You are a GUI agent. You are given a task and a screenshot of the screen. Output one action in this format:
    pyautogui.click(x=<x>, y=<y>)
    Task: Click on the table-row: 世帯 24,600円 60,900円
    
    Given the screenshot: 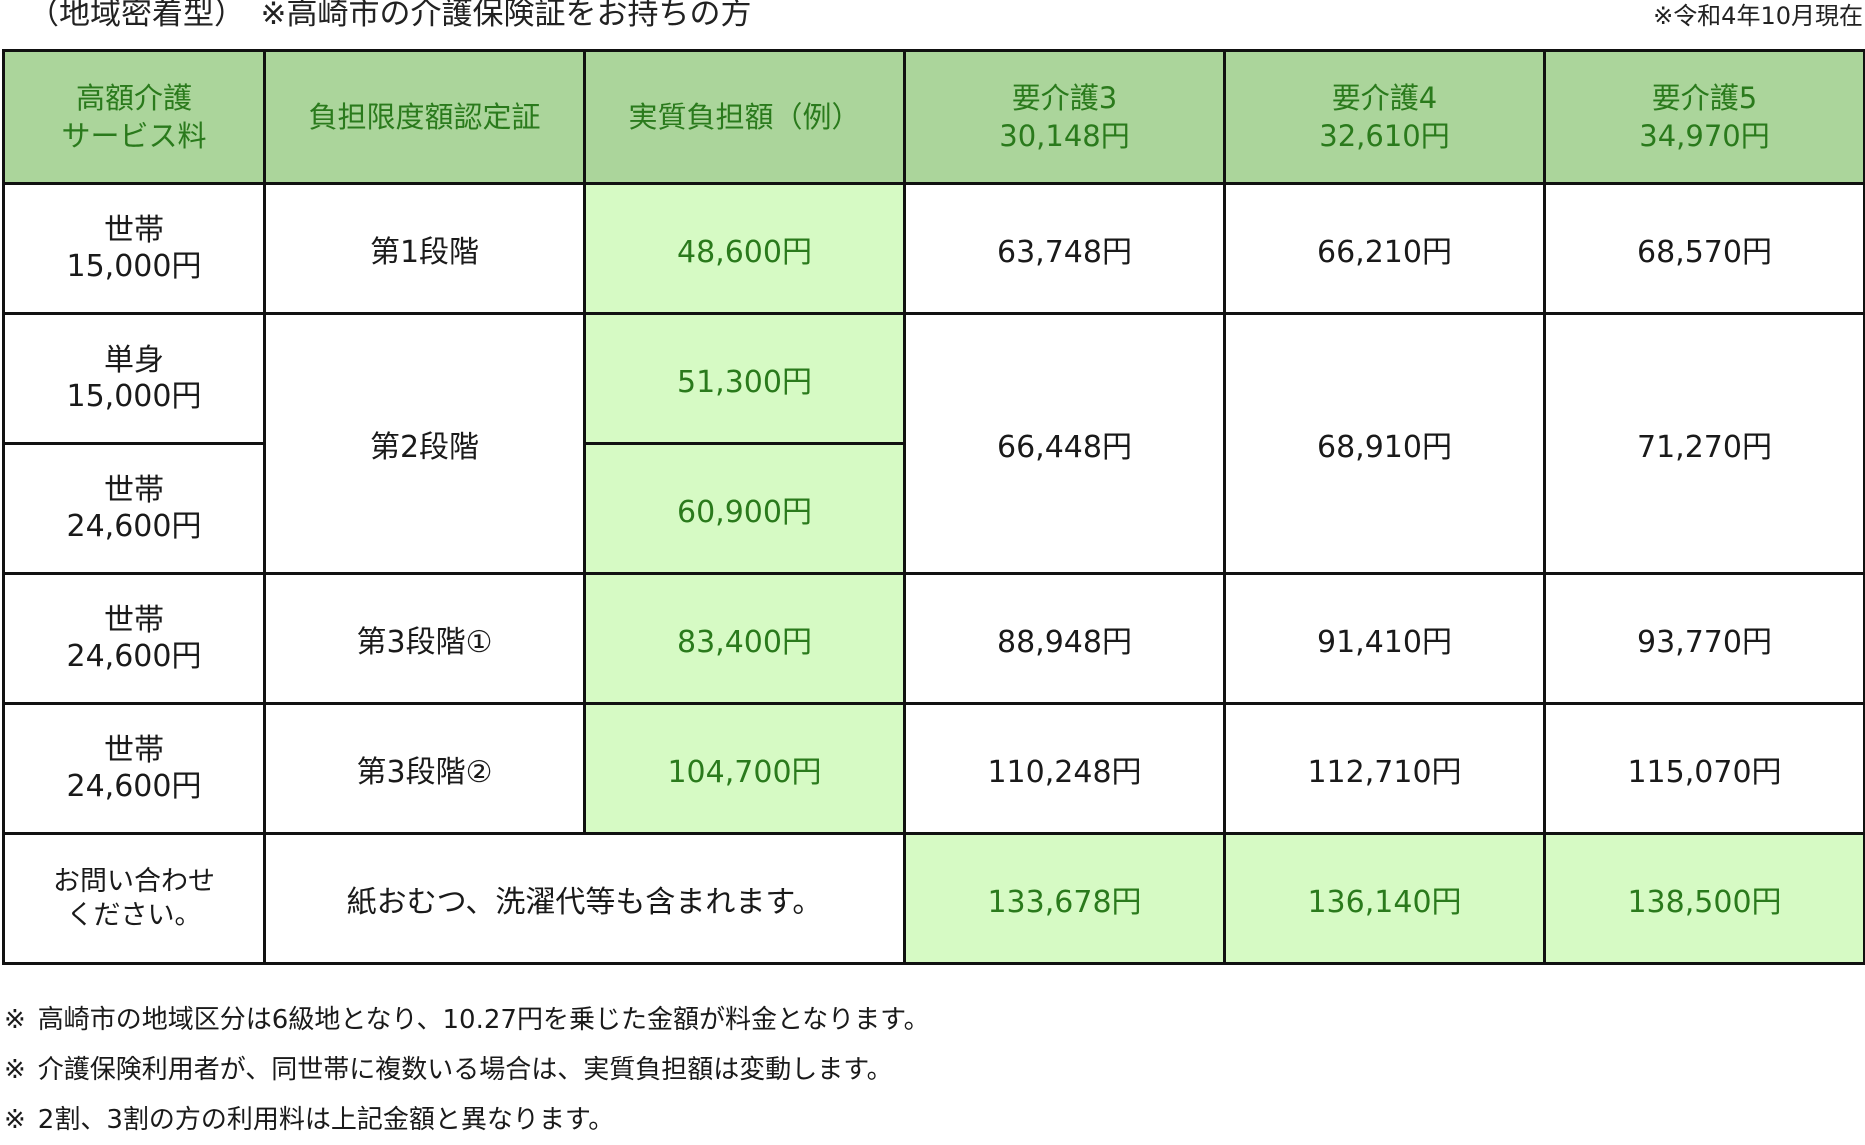 What is the action you would take?
    pyautogui.click(x=933, y=508)
    